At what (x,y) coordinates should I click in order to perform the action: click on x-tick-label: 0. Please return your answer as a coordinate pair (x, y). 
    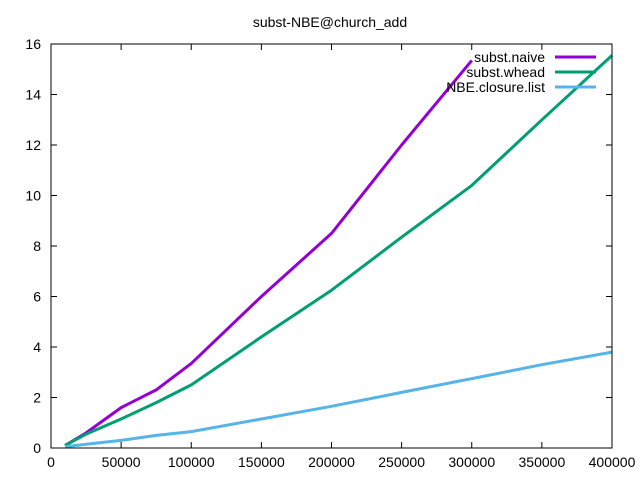
    Looking at the image, I should click on (51, 462).